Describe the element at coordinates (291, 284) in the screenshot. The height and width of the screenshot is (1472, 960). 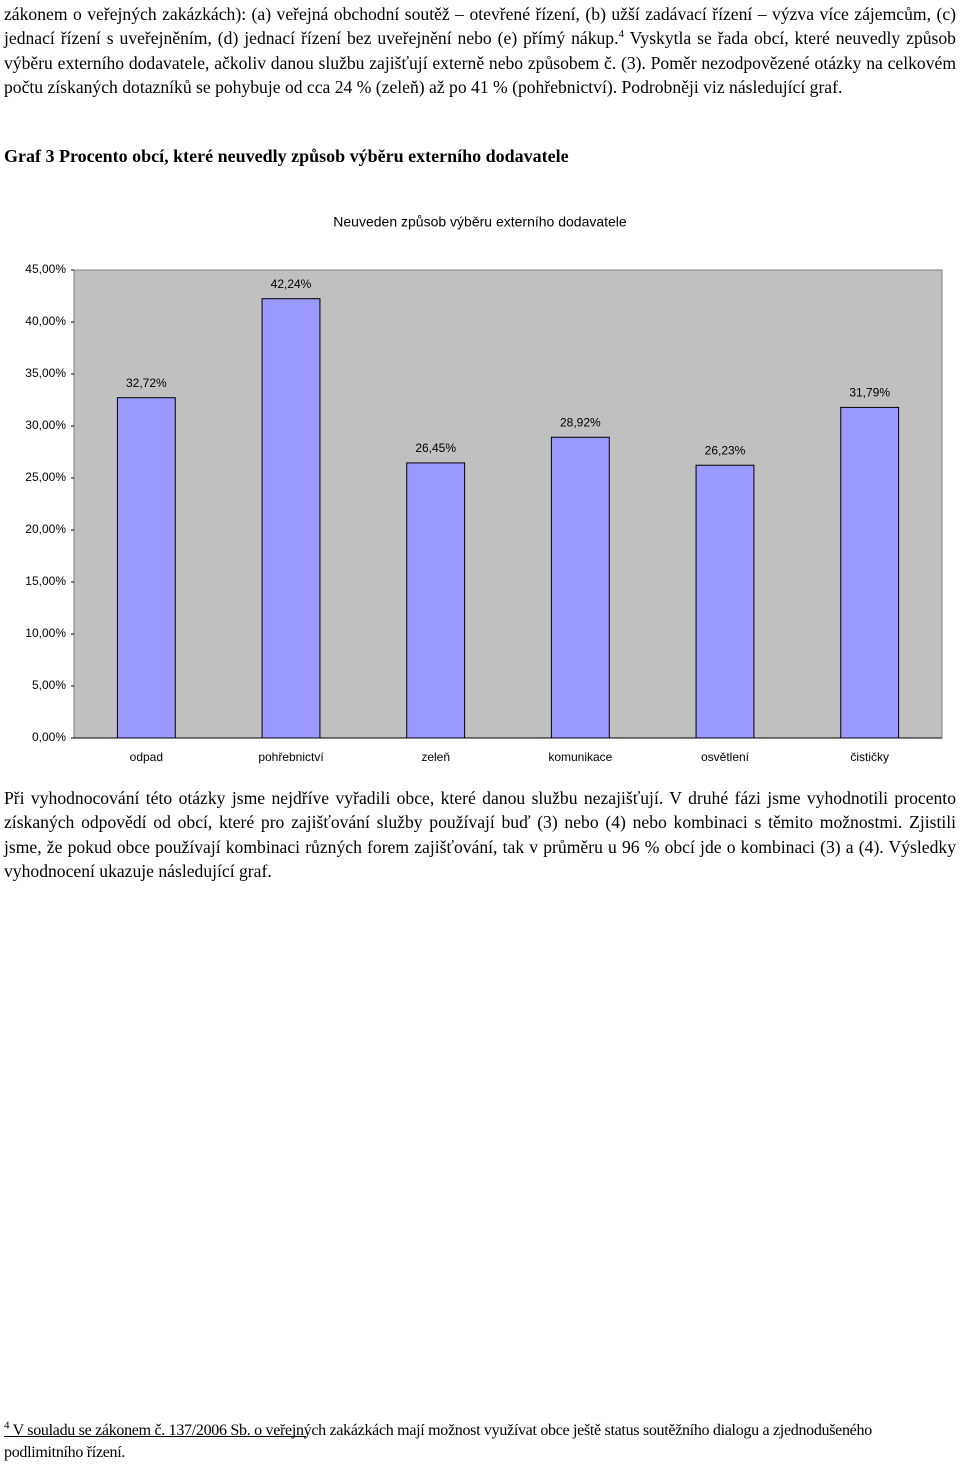
I see `data-label: 42,24%` at that location.